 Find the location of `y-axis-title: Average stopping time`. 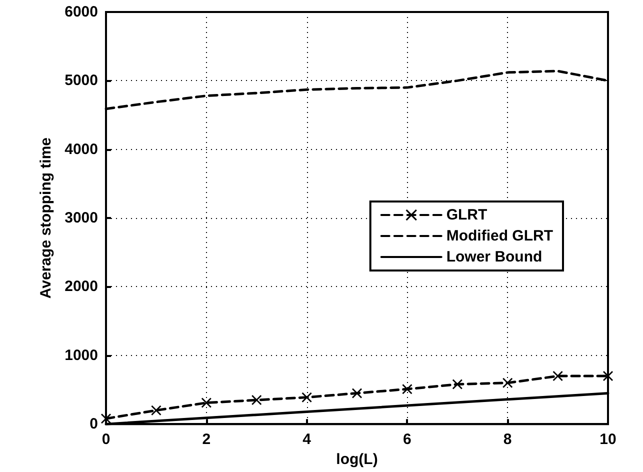

y-axis-title: Average stopping time is located at coordinates (46, 218).